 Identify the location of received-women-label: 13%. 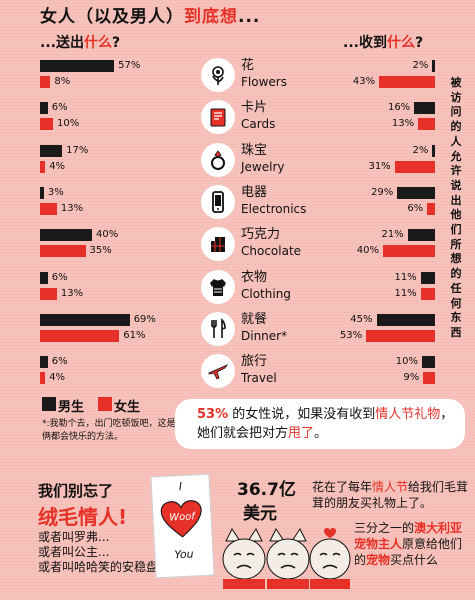
(403, 124).